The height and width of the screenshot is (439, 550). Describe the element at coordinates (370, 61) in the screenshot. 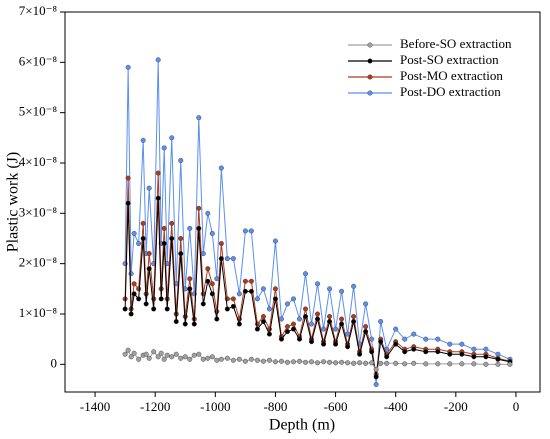

I see `legend-marker` at that location.